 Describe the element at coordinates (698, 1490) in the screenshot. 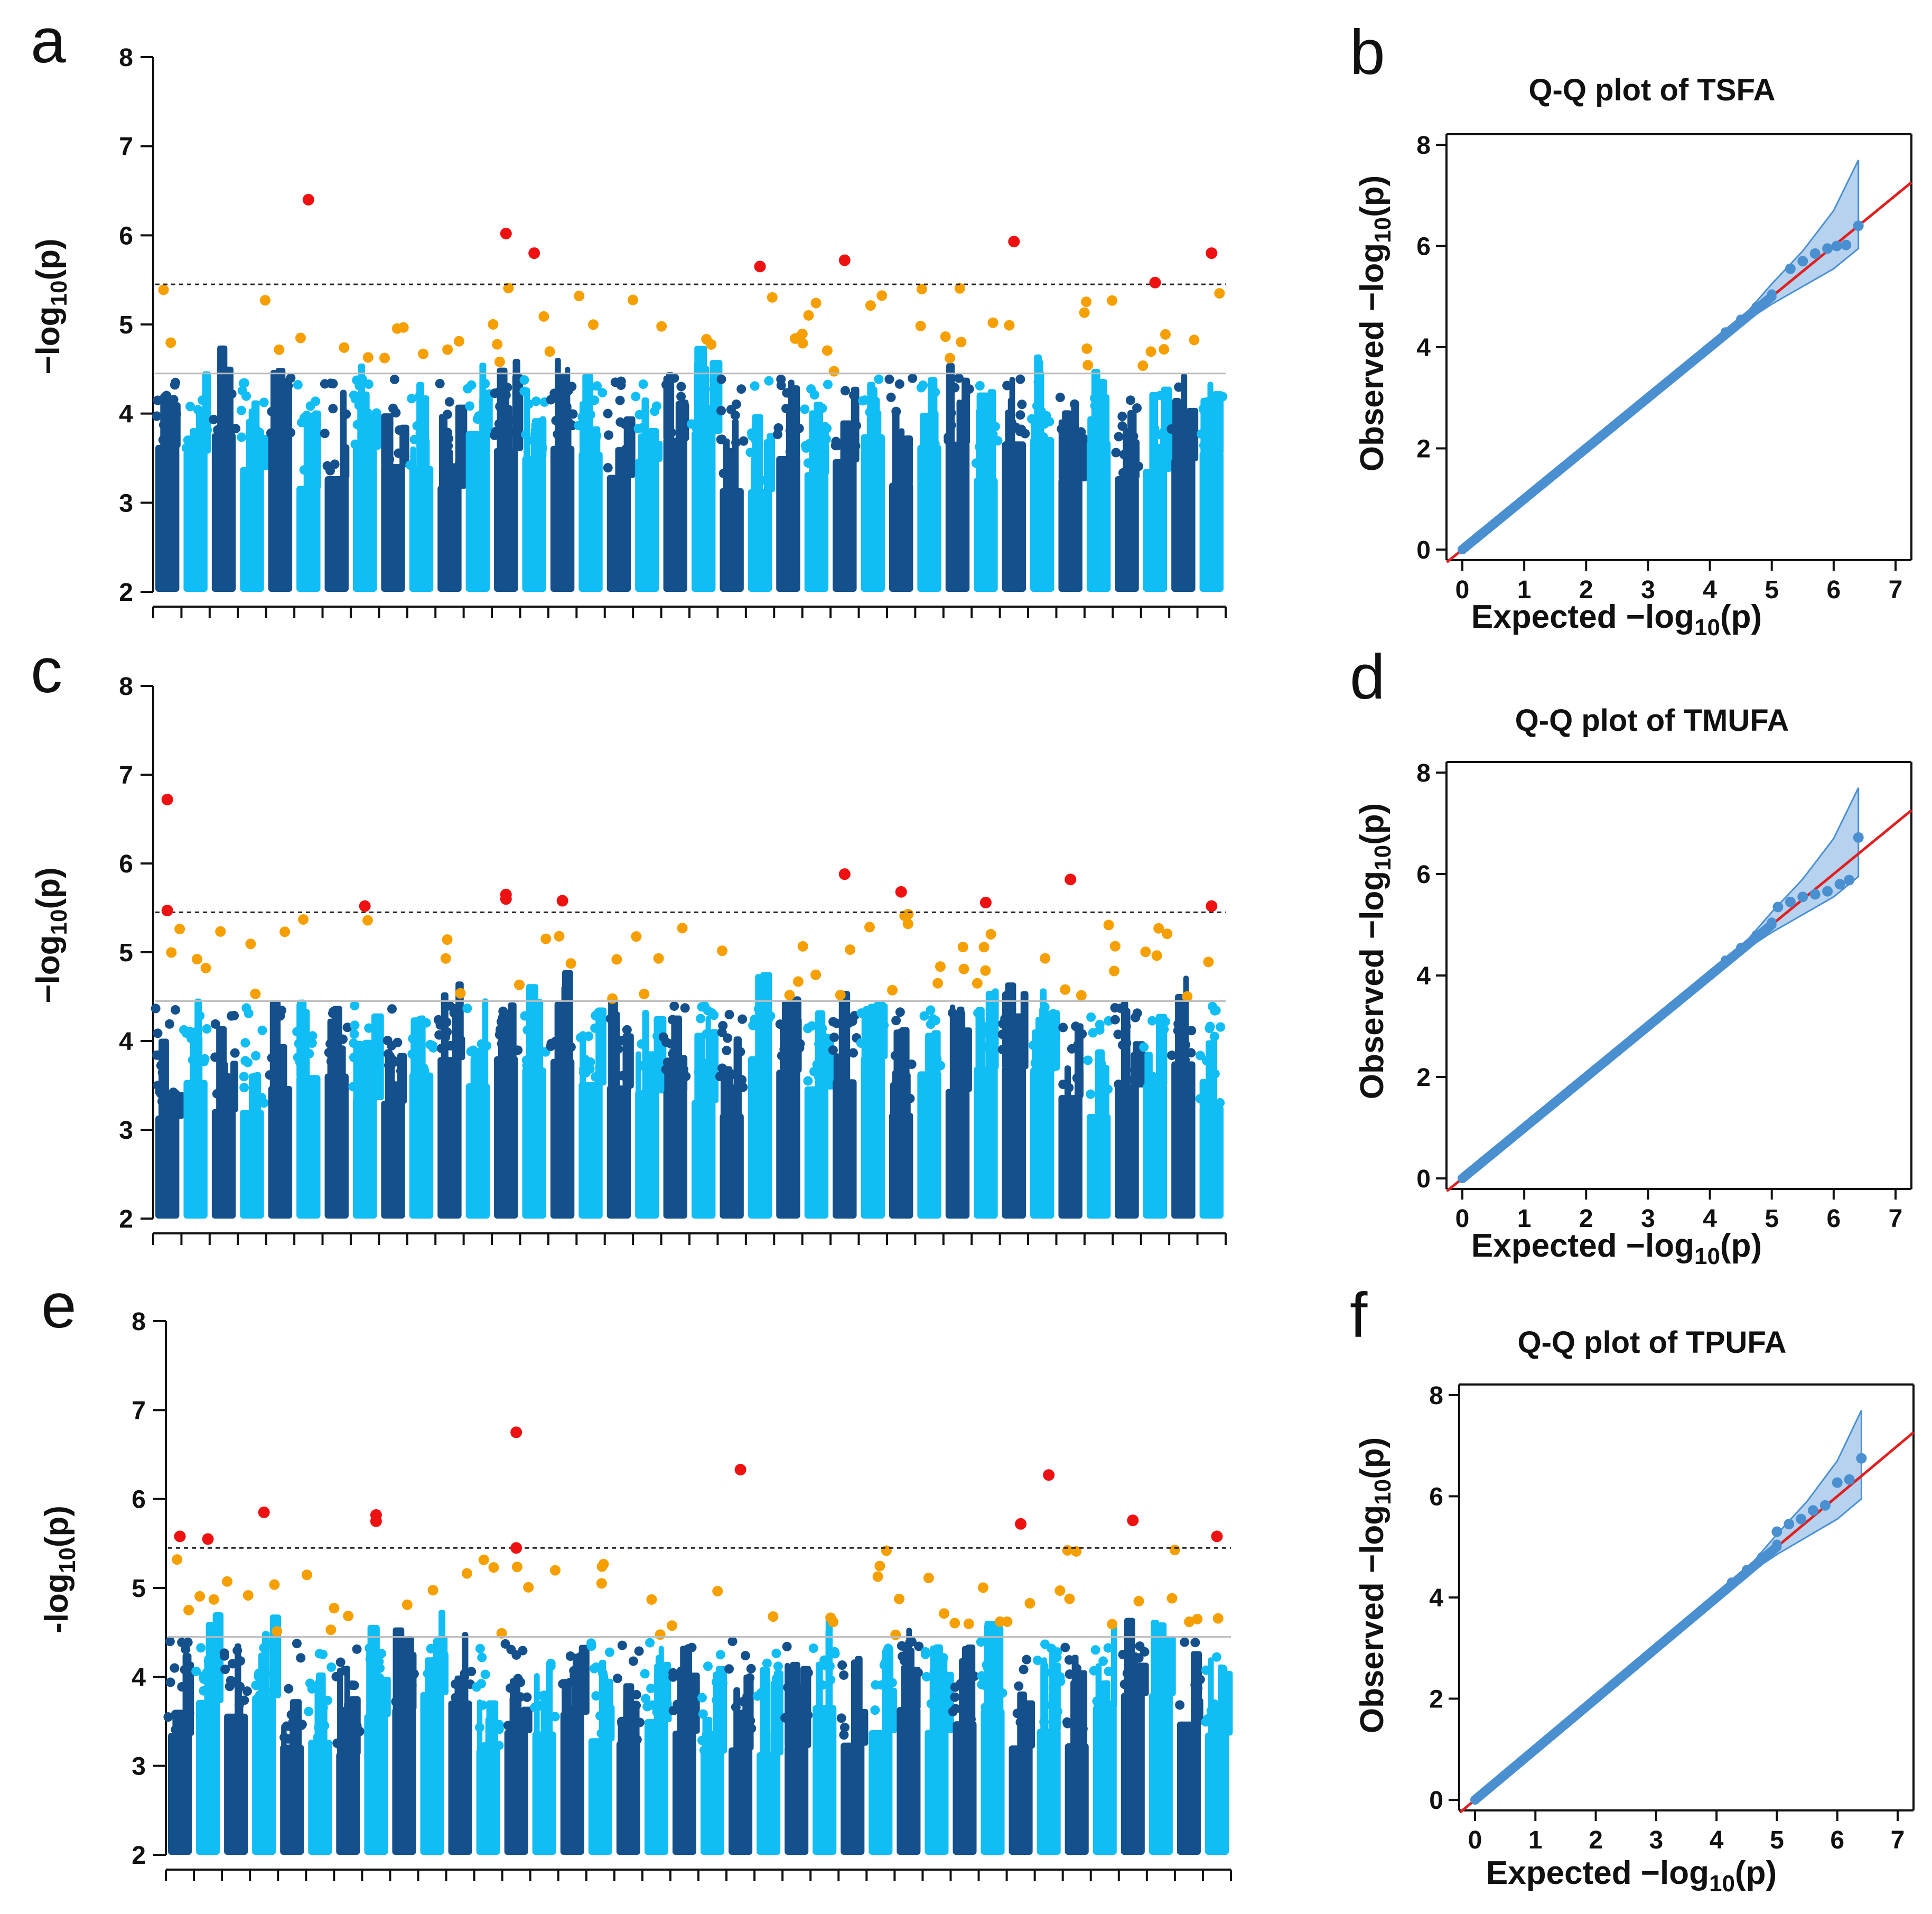

I see `significant-points` at that location.